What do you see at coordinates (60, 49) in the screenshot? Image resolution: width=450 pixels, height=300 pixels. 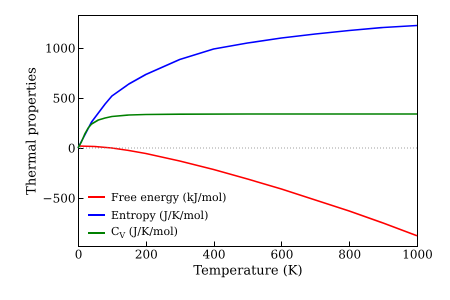 I see `y-tick-label: 1000` at bounding box center [60, 49].